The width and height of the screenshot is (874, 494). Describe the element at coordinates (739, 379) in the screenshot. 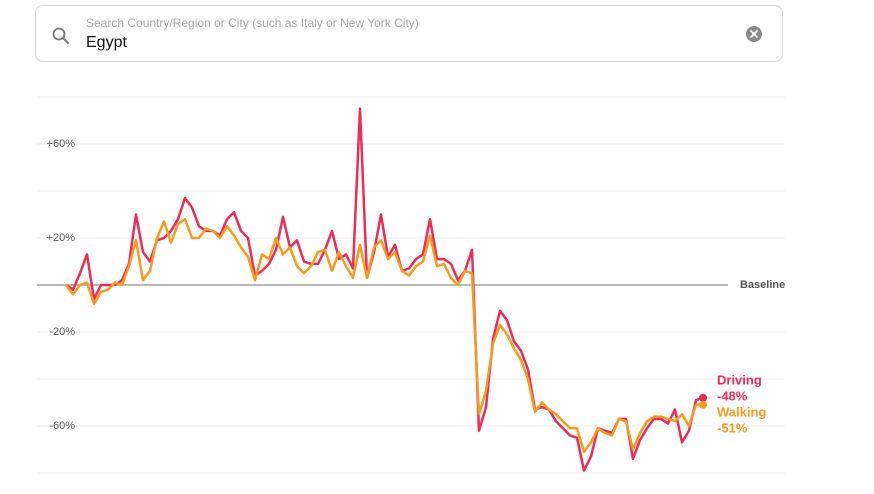

I see `legend-label: Driving` at that location.